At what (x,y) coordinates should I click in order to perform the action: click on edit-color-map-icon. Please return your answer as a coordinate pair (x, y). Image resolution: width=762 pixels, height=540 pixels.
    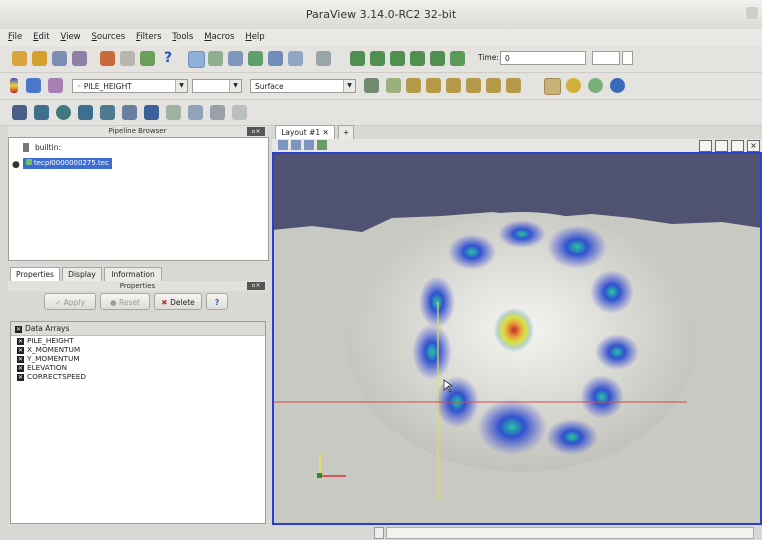
    Looking at the image, I should click on (33, 85).